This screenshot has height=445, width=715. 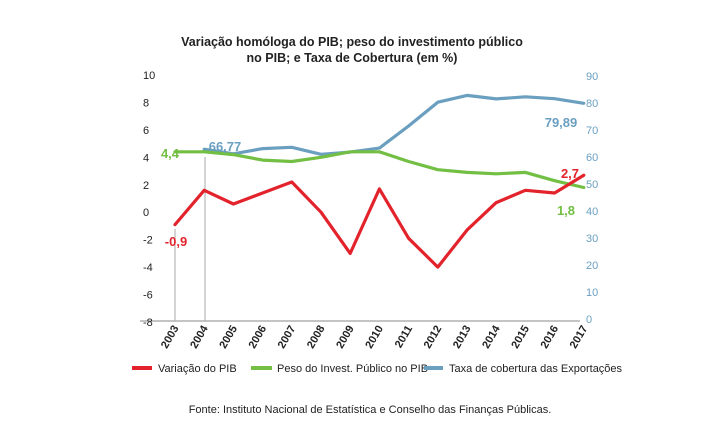 What do you see at coordinates (146, 186) in the screenshot?
I see `left-axis-tick-label: 2` at bounding box center [146, 186].